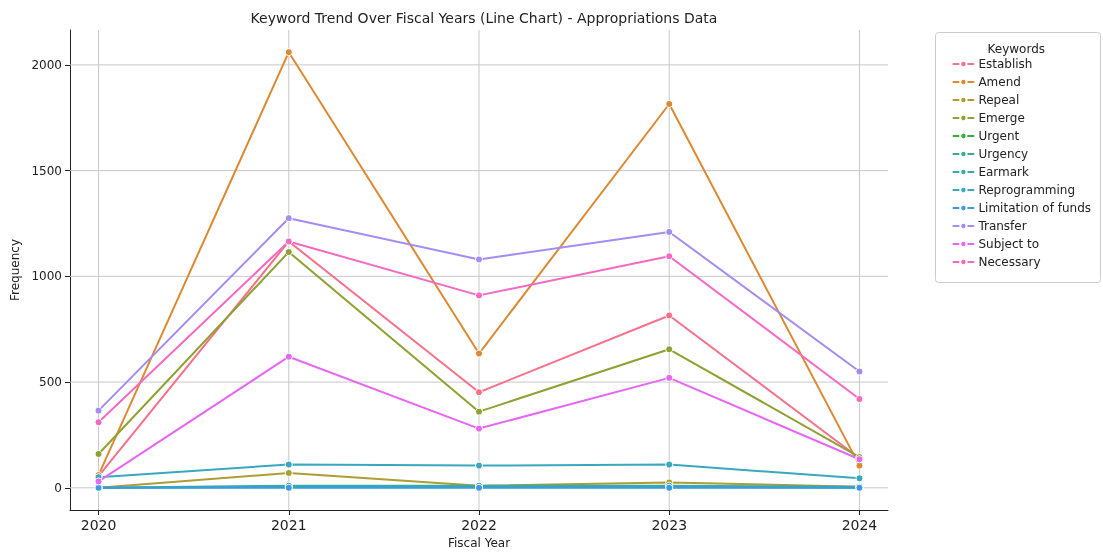  Describe the element at coordinates (999, 136) in the screenshot. I see `legend-label: Urgent` at that location.